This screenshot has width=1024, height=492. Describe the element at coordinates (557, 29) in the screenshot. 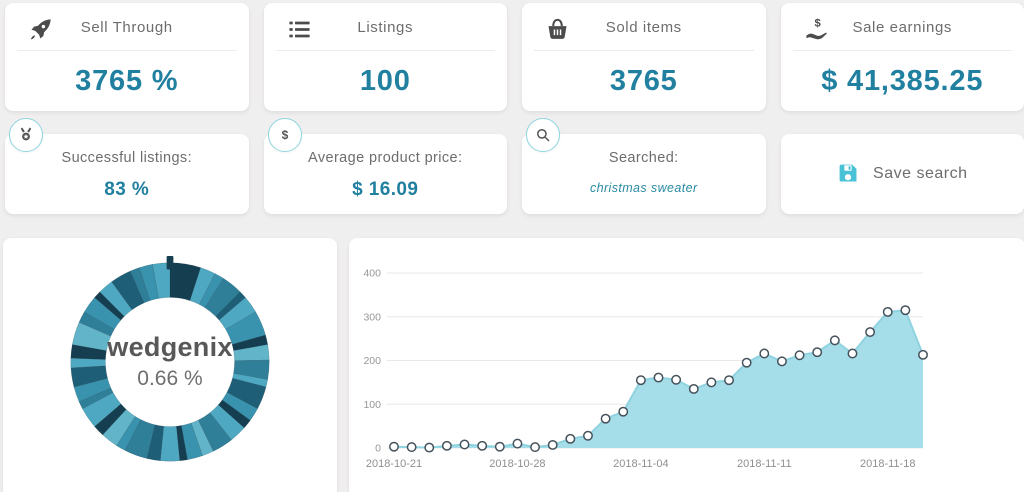

I see `basket-icon` at that location.